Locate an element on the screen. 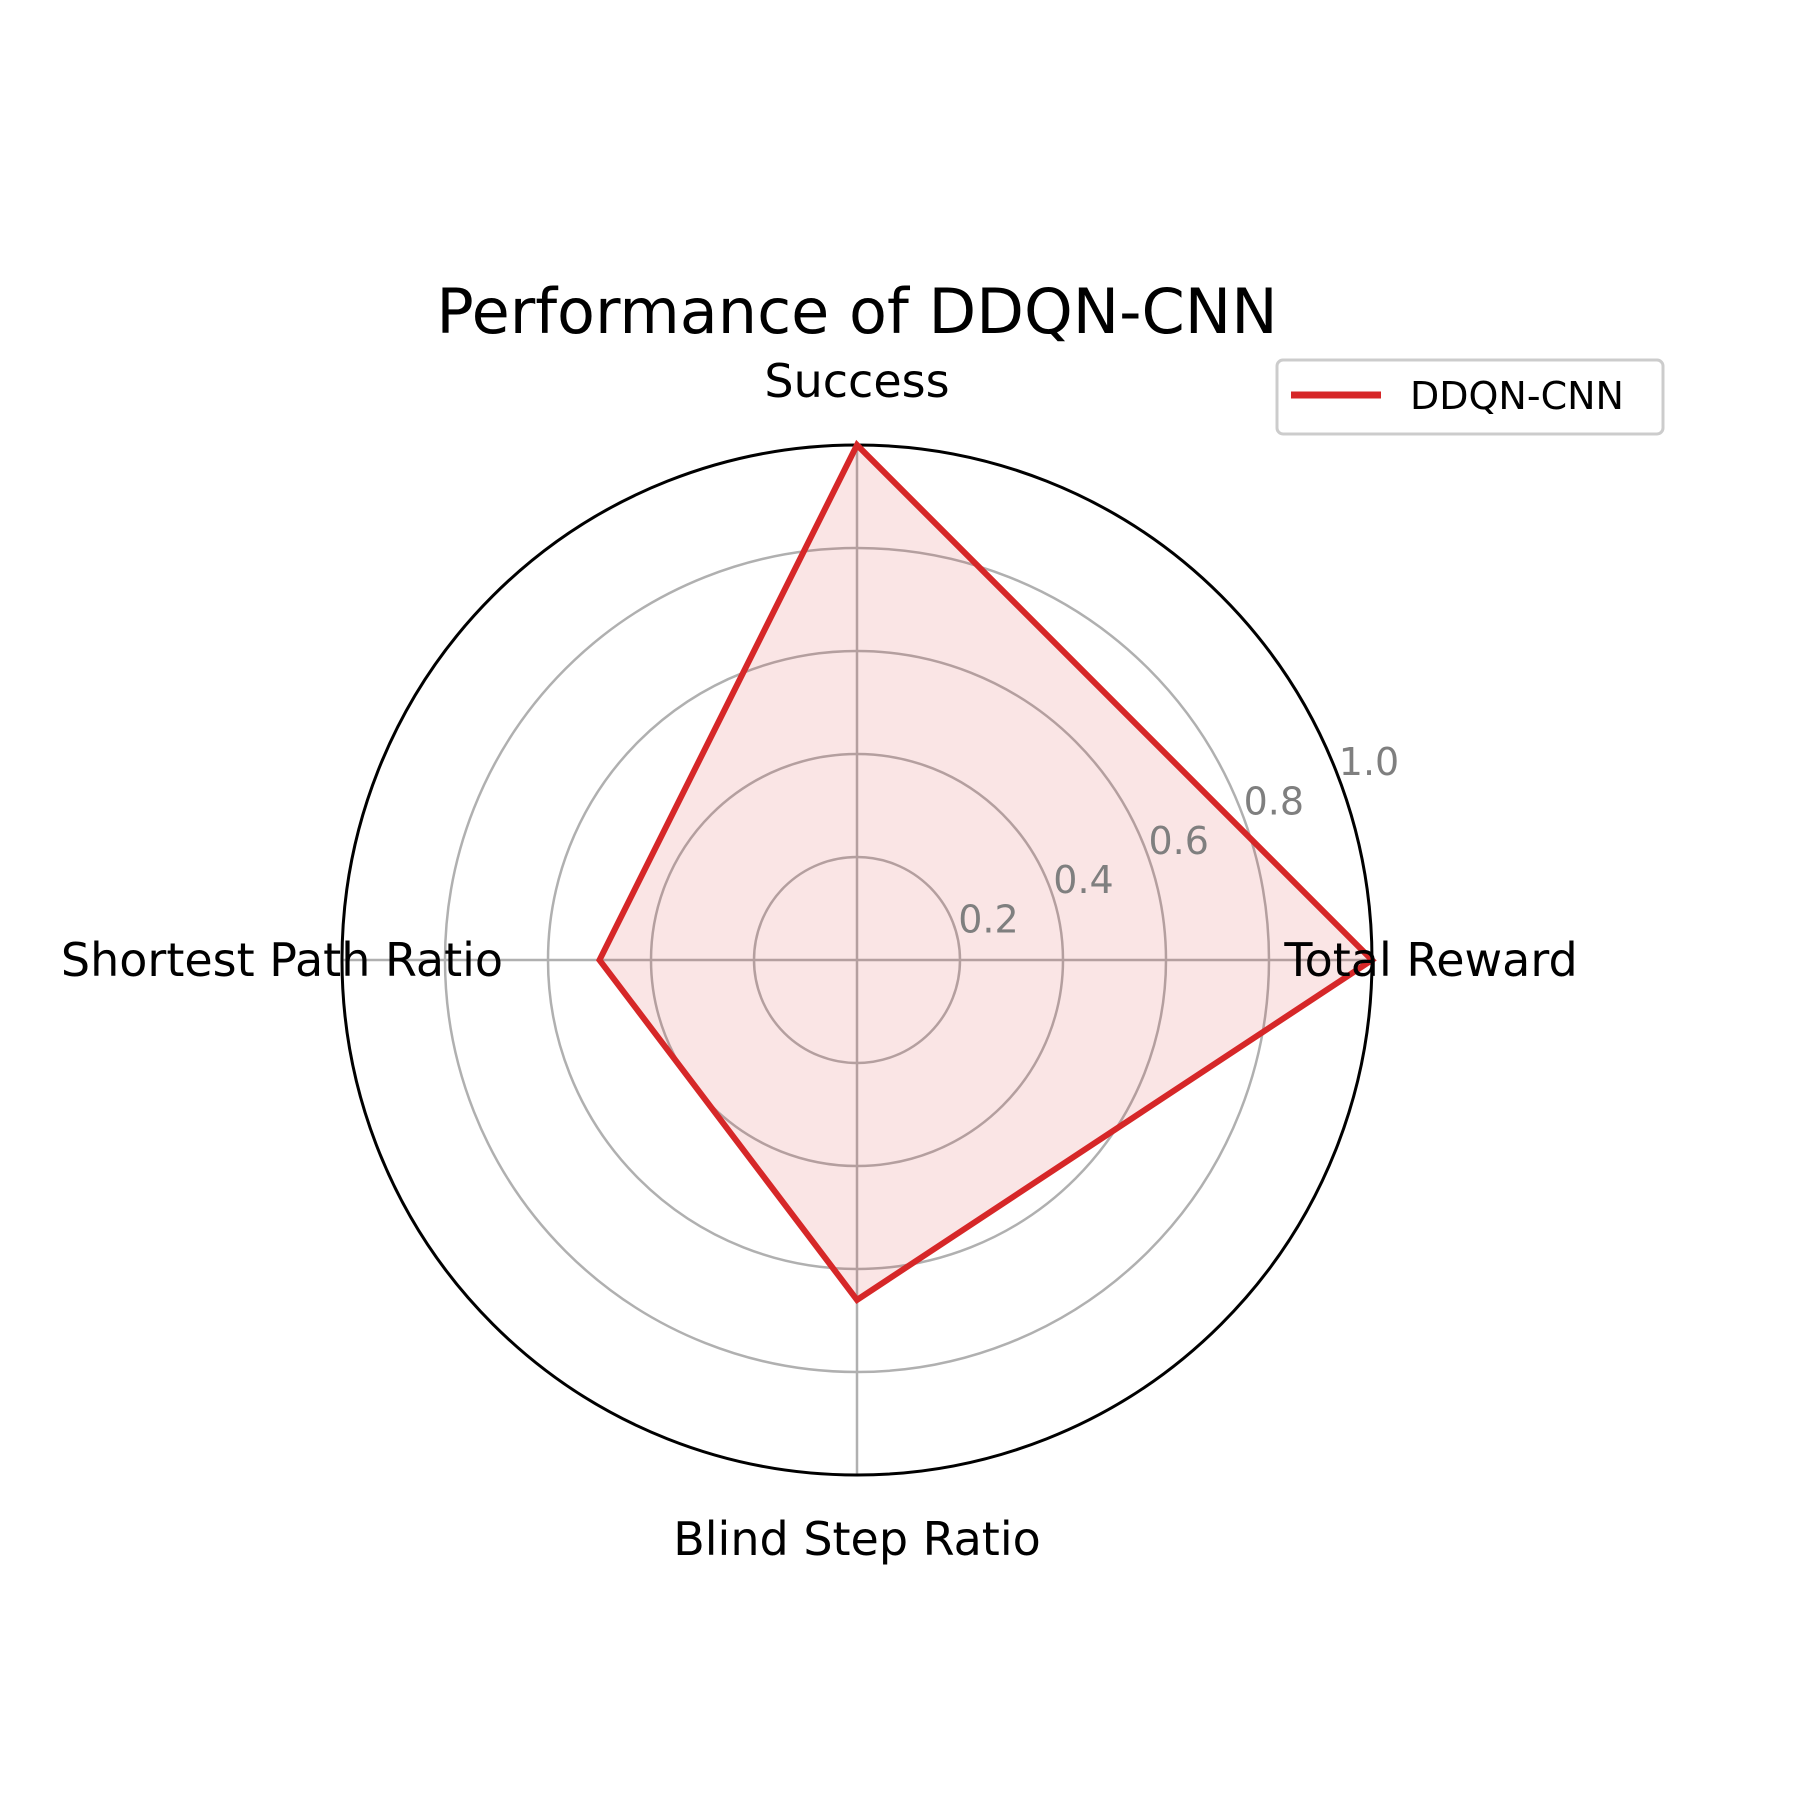  radial-tick-label: 1.0 is located at coordinates (1369, 762).